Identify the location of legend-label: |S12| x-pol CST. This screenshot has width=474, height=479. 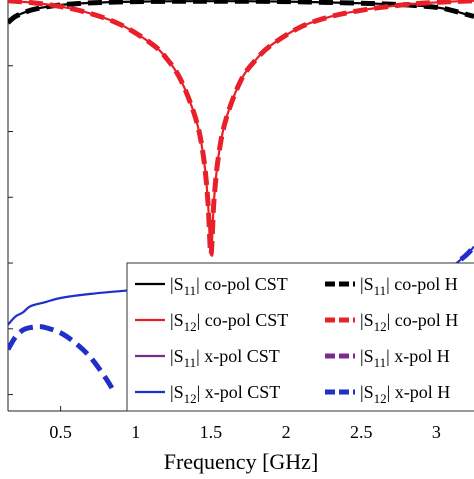
(225, 394).